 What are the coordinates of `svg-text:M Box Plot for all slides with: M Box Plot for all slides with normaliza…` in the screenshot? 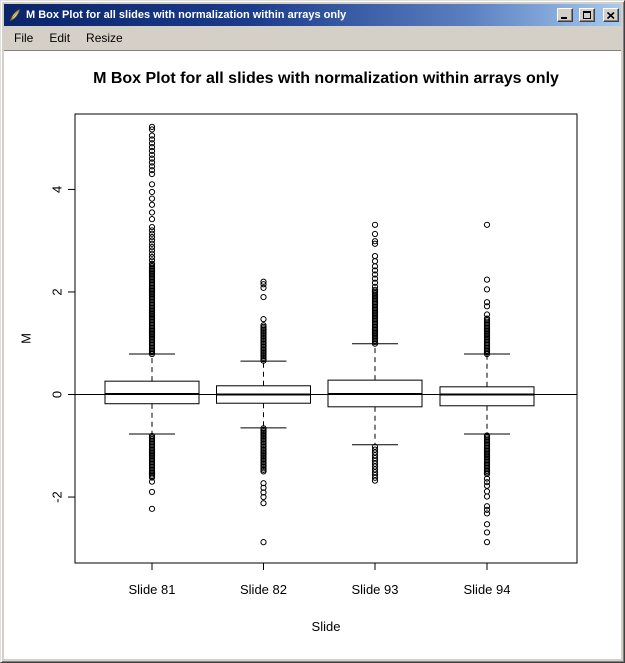 It's located at (326, 78).